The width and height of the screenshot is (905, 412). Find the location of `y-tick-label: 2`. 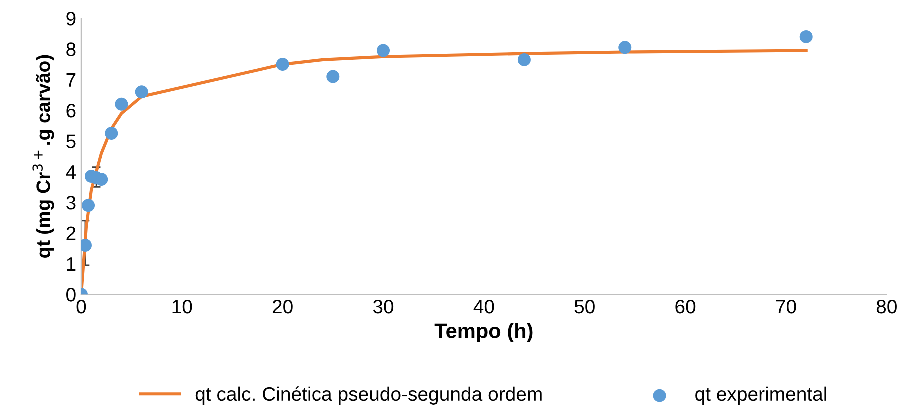

y-tick-label: 2 is located at coordinates (71, 233).